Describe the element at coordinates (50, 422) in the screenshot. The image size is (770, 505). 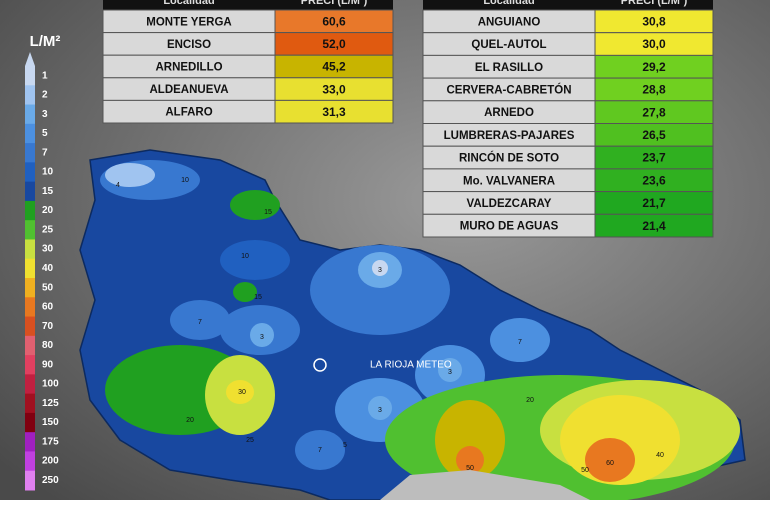
I see `legend-label: 150` at that location.